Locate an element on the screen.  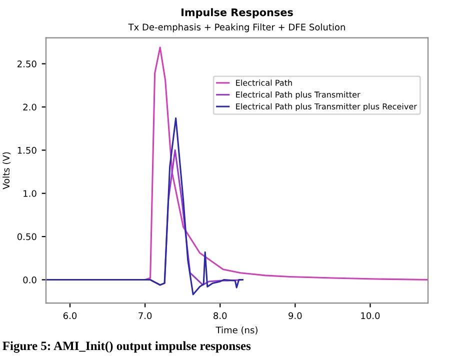
legend-label: Electrical Path is located at coordinates (264, 83).